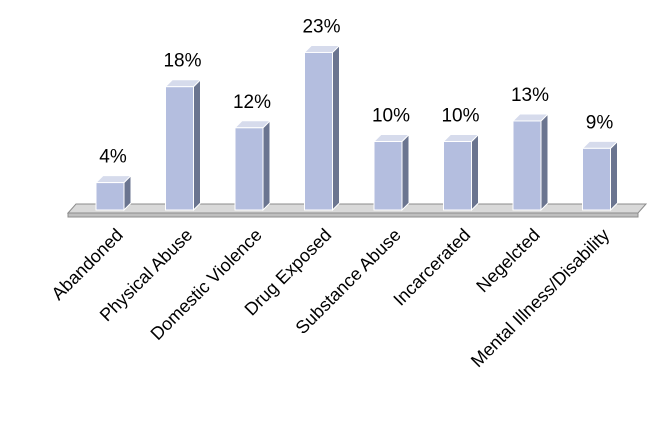 This screenshot has height=442, width=649. I want to click on bar-negelcted, so click(530, 162).